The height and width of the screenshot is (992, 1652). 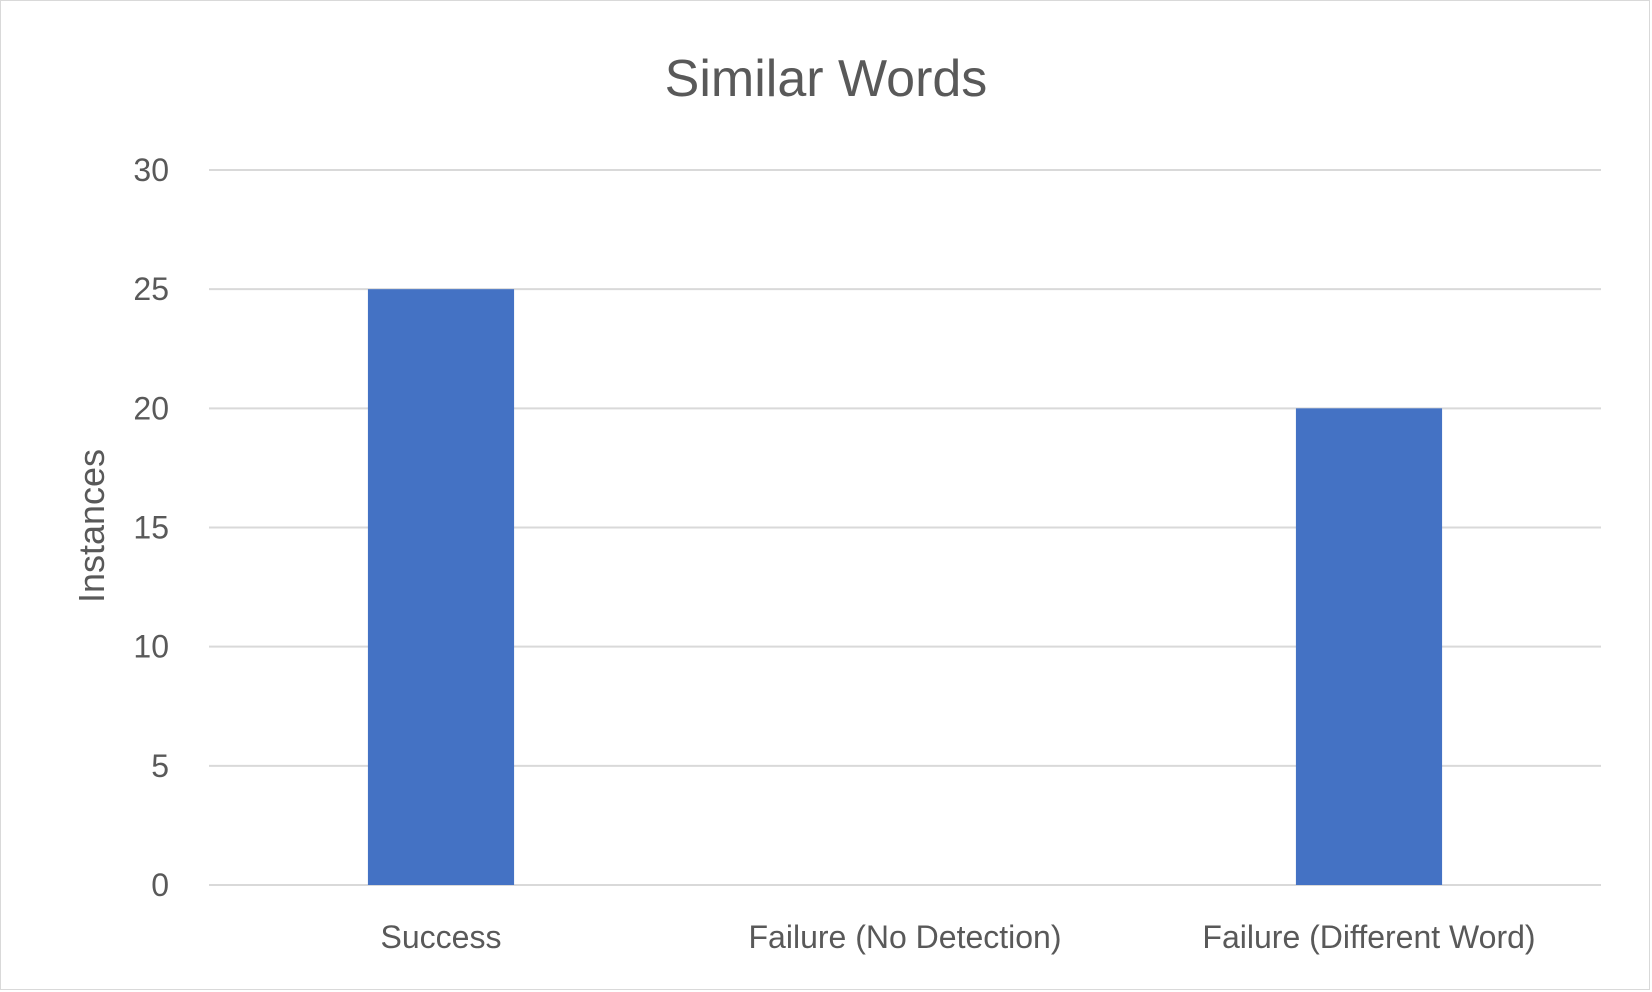 I want to click on x-tick-label: Failure (Different Word), so click(x=1368, y=937).